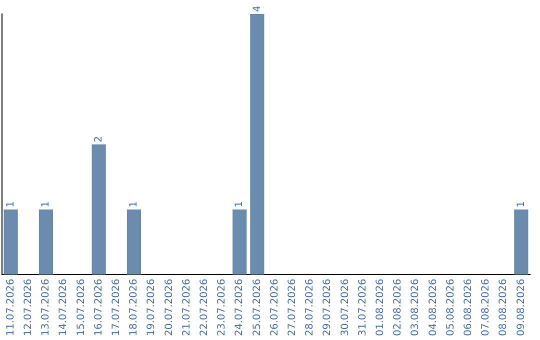 This screenshot has height=340, width=540. What do you see at coordinates (521, 307) in the screenshot?
I see `x-tick-label: 09.08.2026` at bounding box center [521, 307].